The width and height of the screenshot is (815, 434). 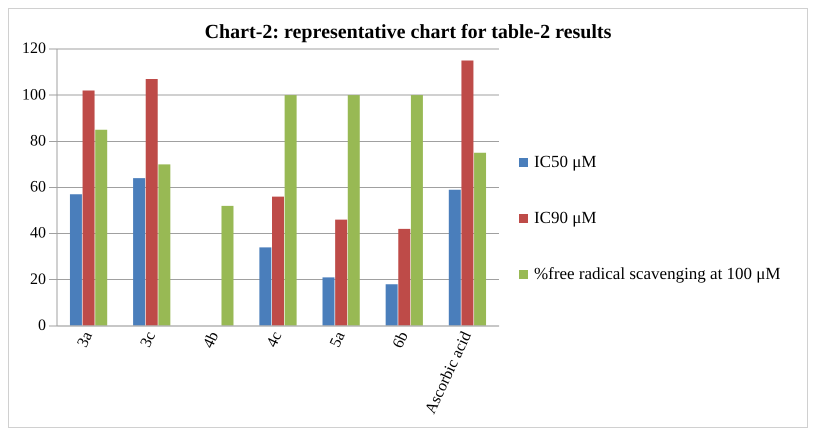 What do you see at coordinates (337, 339) in the screenshot?
I see `x-tick-label: 5a` at bounding box center [337, 339].